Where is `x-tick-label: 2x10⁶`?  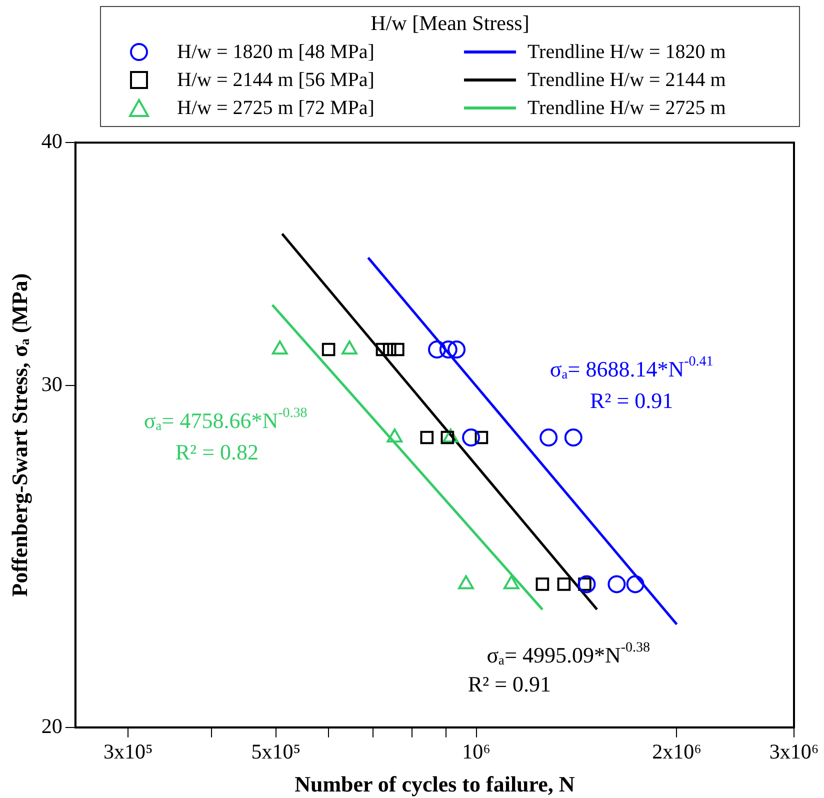
x-tick-label: 2x10⁶ is located at coordinates (677, 752).